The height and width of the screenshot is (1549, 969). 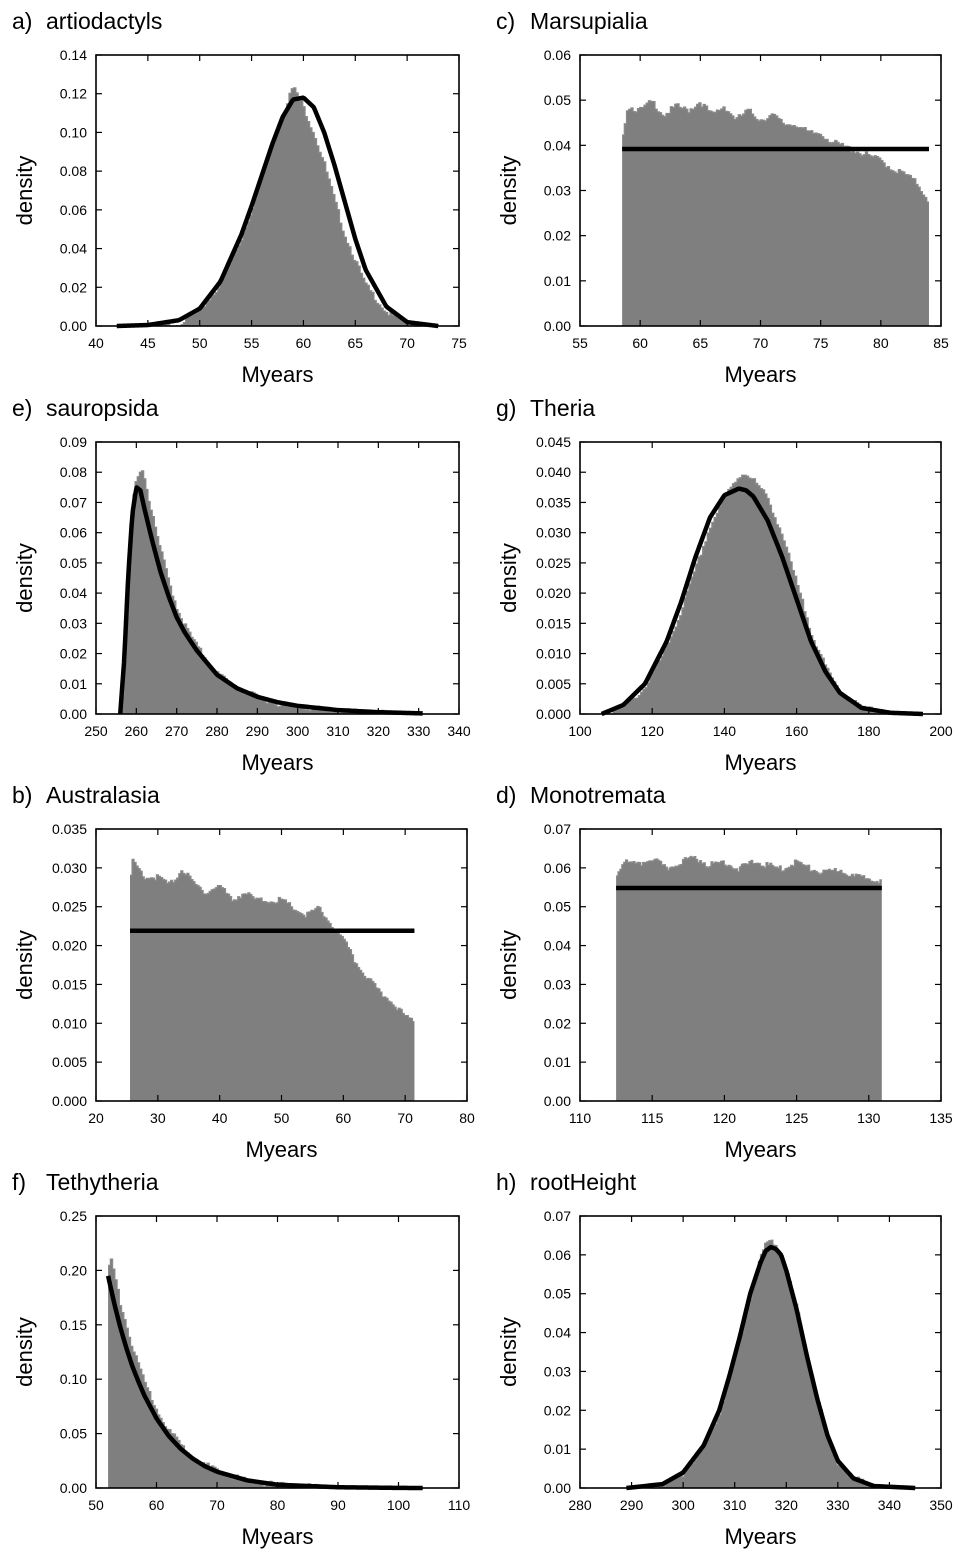 What do you see at coordinates (104, 21) in the screenshot?
I see `panel-title: artiodactyls` at bounding box center [104, 21].